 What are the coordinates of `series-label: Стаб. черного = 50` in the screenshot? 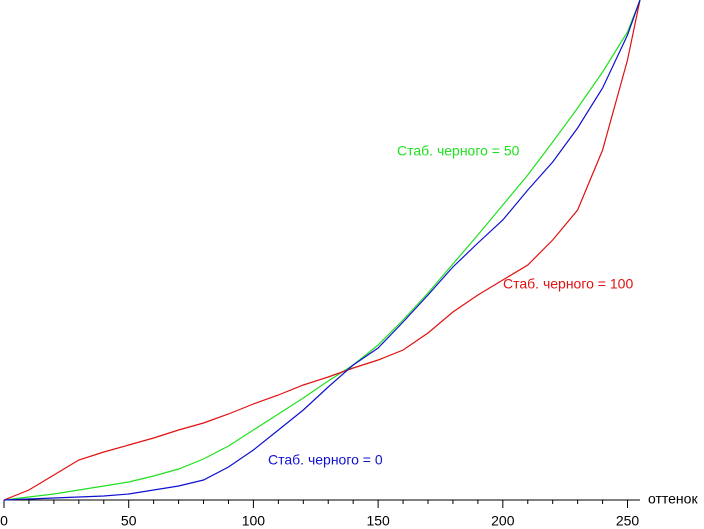 It's located at (458, 151).